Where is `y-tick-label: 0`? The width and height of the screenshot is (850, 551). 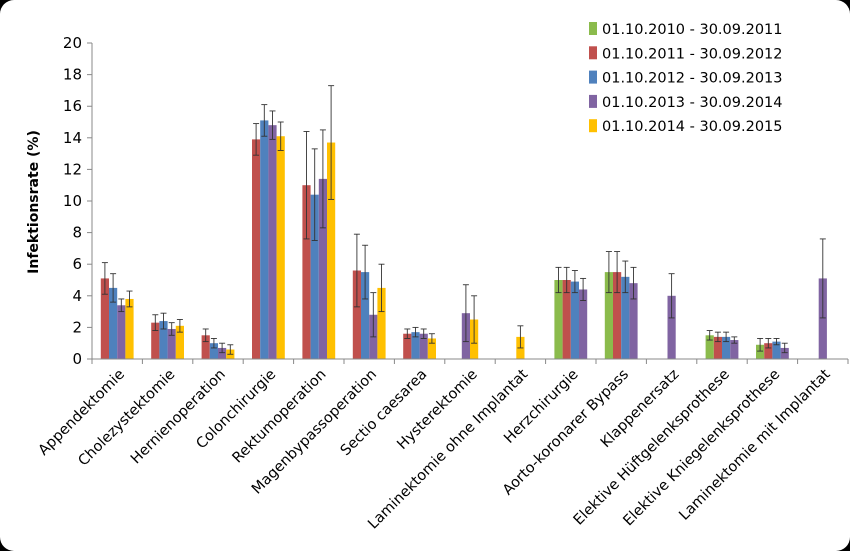 y-tick-label: 0 is located at coordinates (77, 359).